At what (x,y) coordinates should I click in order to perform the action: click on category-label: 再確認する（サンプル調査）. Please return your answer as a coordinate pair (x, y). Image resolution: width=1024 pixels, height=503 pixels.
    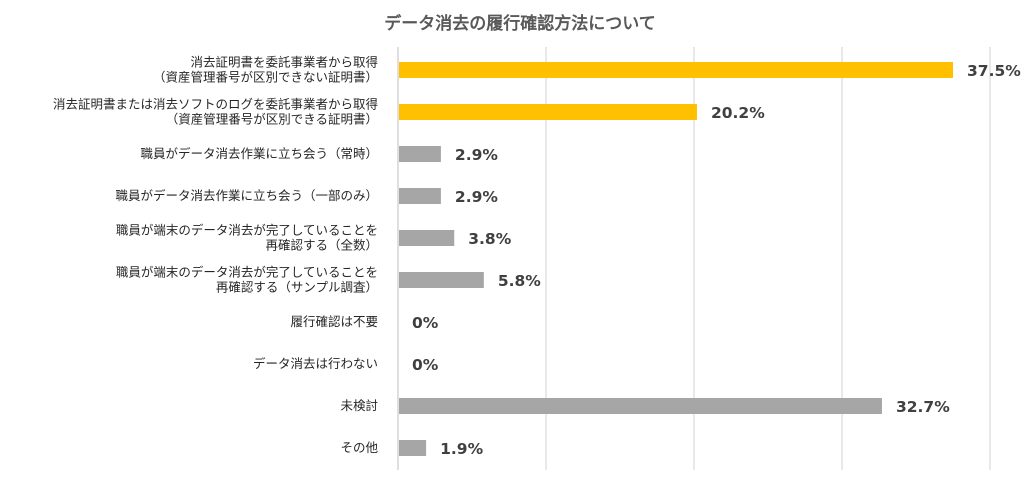
    Looking at the image, I should click on (297, 287).